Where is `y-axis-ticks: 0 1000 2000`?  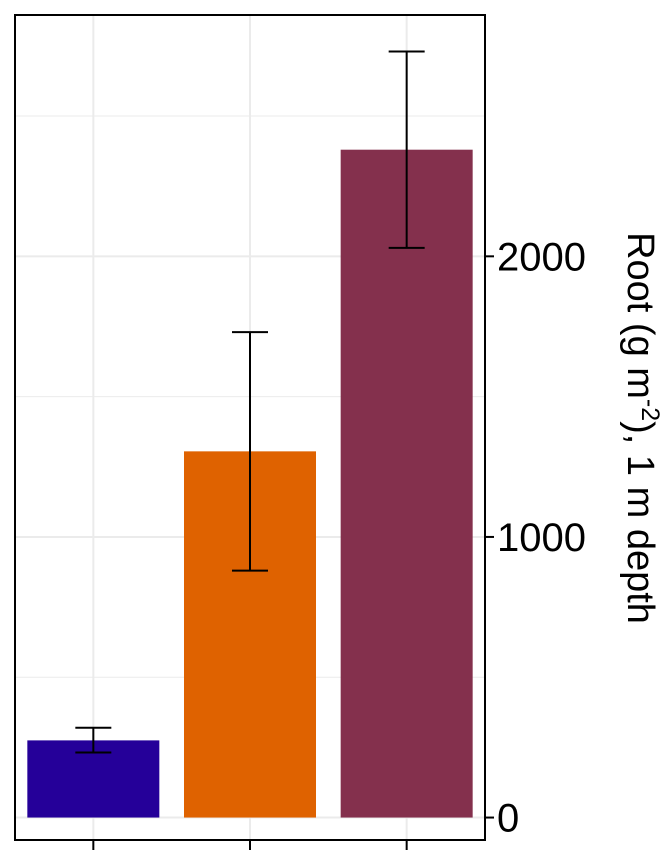 y-axis-ticks: 0 1000 2000 is located at coordinates (535, 538).